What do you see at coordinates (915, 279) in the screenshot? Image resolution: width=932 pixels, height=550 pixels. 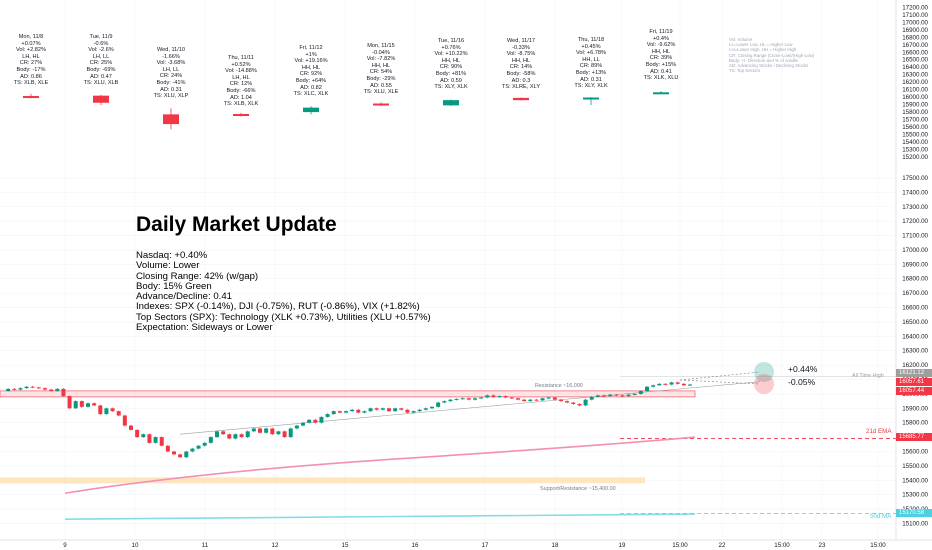 I see `lower-tick-label: 16800.00` at bounding box center [915, 279].